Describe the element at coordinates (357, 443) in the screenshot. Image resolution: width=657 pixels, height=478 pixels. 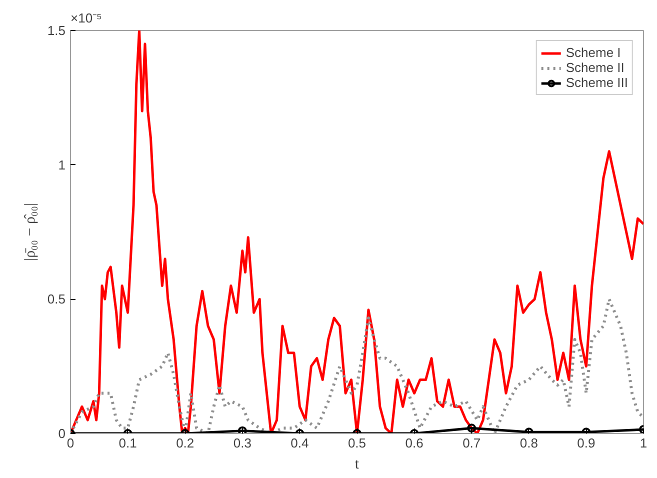
I see `x-tick-label: 0.5` at that location.